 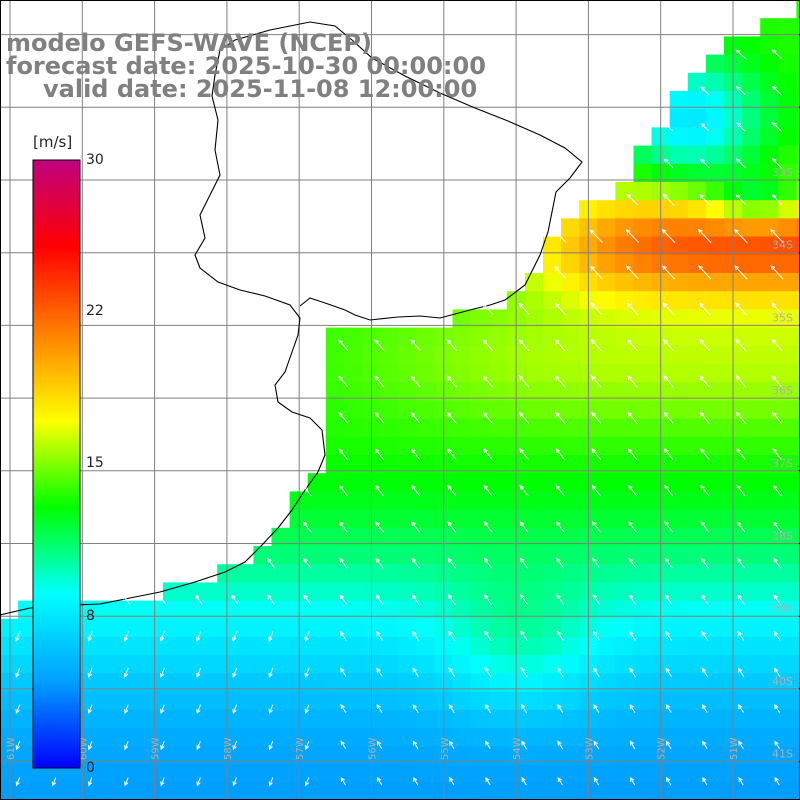 What do you see at coordinates (11, 748) in the screenshot?
I see `lon-label: 61W` at bounding box center [11, 748].